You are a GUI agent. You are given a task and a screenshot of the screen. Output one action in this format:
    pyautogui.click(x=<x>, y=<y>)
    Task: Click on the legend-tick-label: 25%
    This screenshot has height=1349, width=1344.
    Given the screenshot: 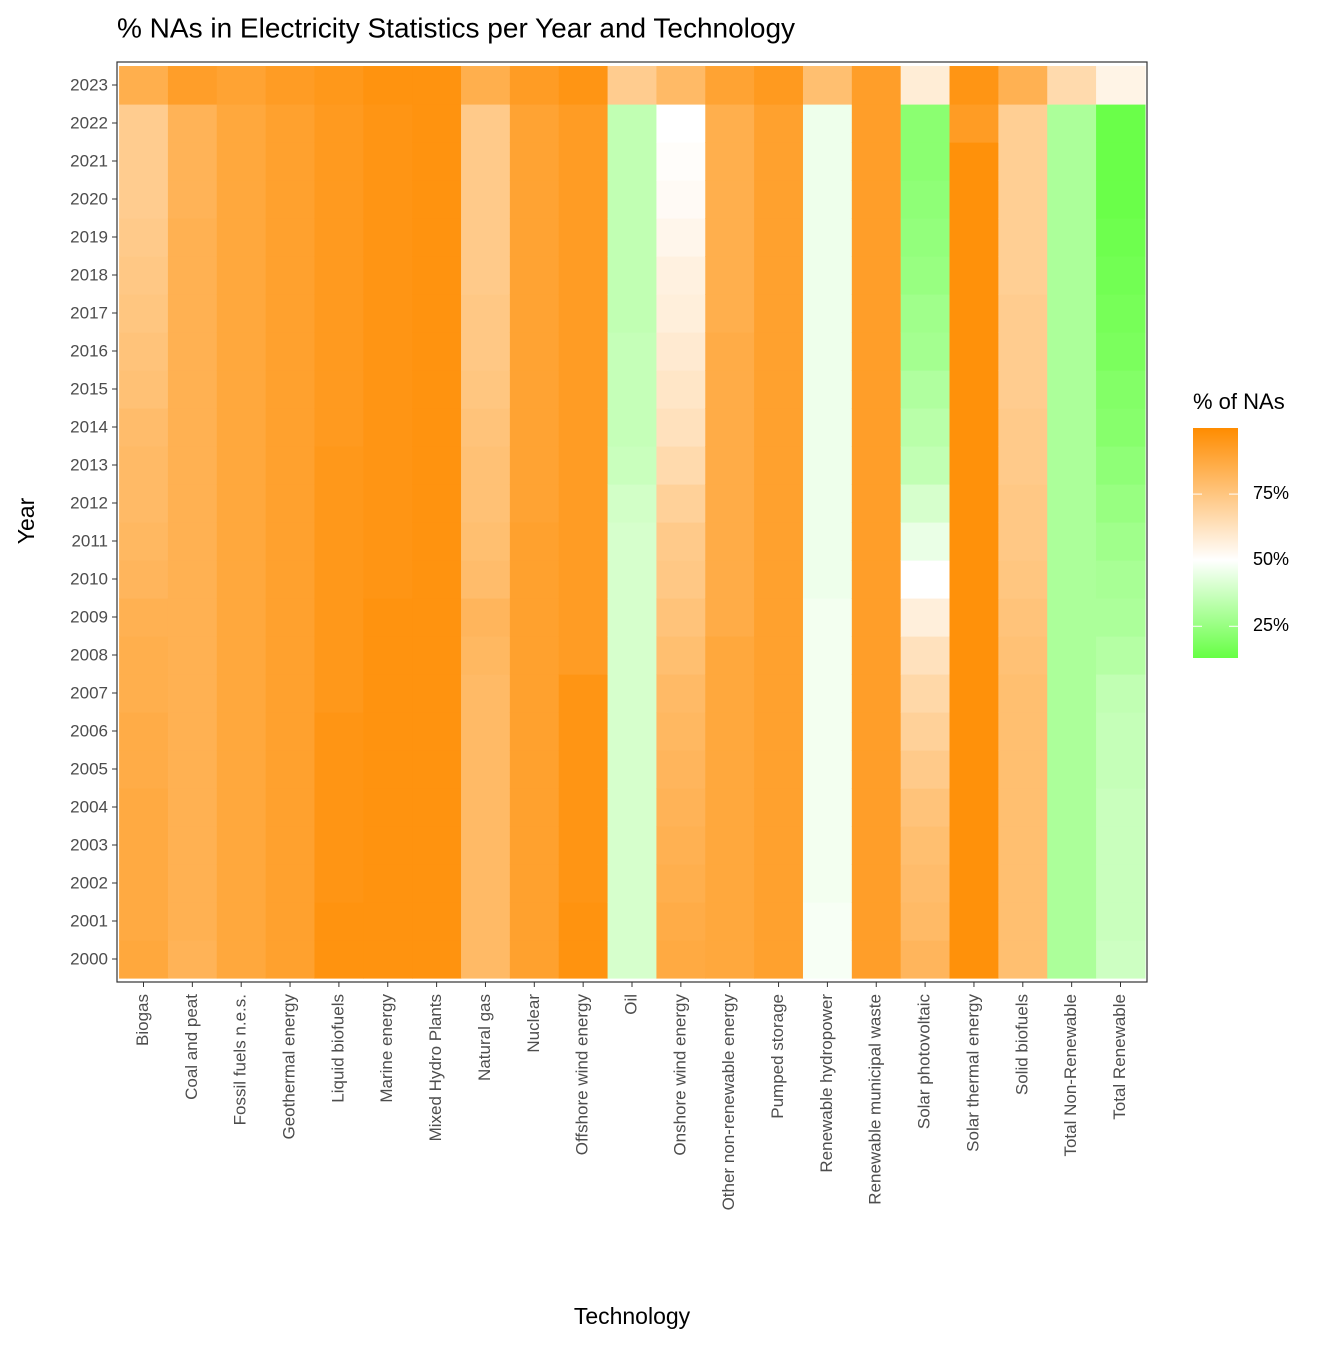 What is the action you would take?
    pyautogui.click(x=1271, y=625)
    